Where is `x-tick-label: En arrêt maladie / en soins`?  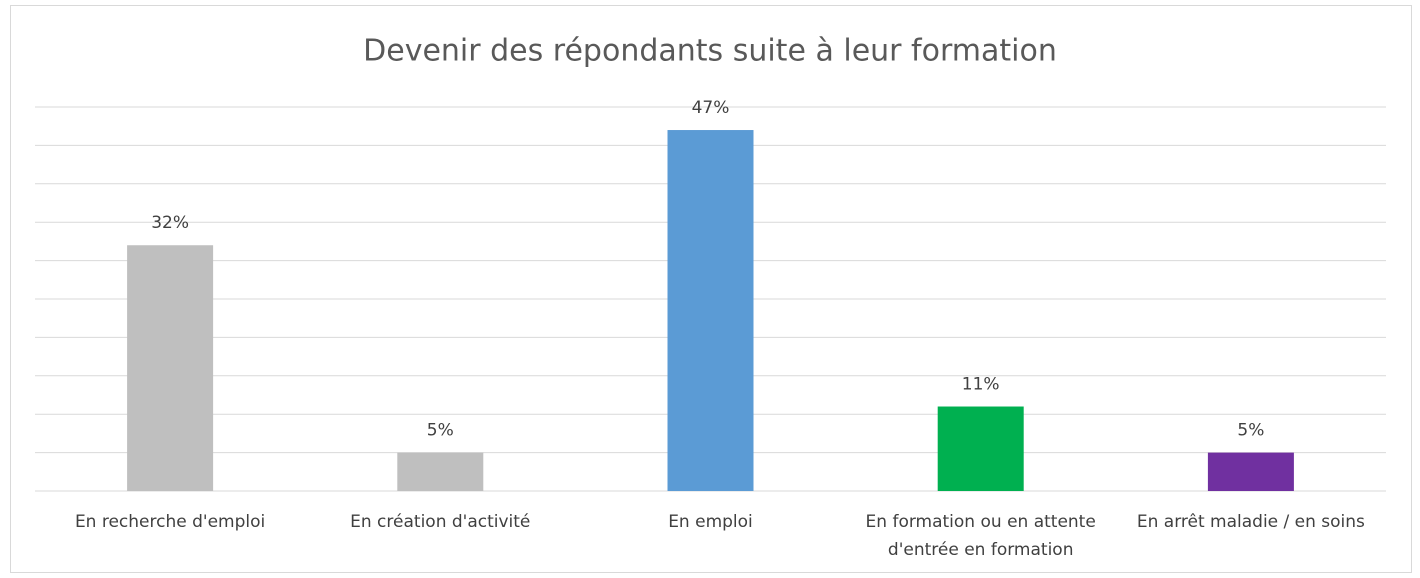 x-tick-label: En arrêt maladie / en soins is located at coordinates (1250, 522).